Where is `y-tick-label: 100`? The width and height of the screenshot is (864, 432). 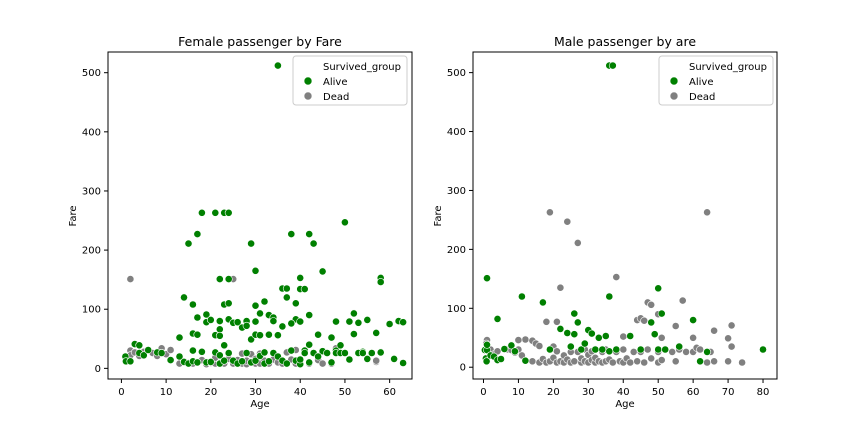
y-tick-label: 100 is located at coordinates (456, 309).